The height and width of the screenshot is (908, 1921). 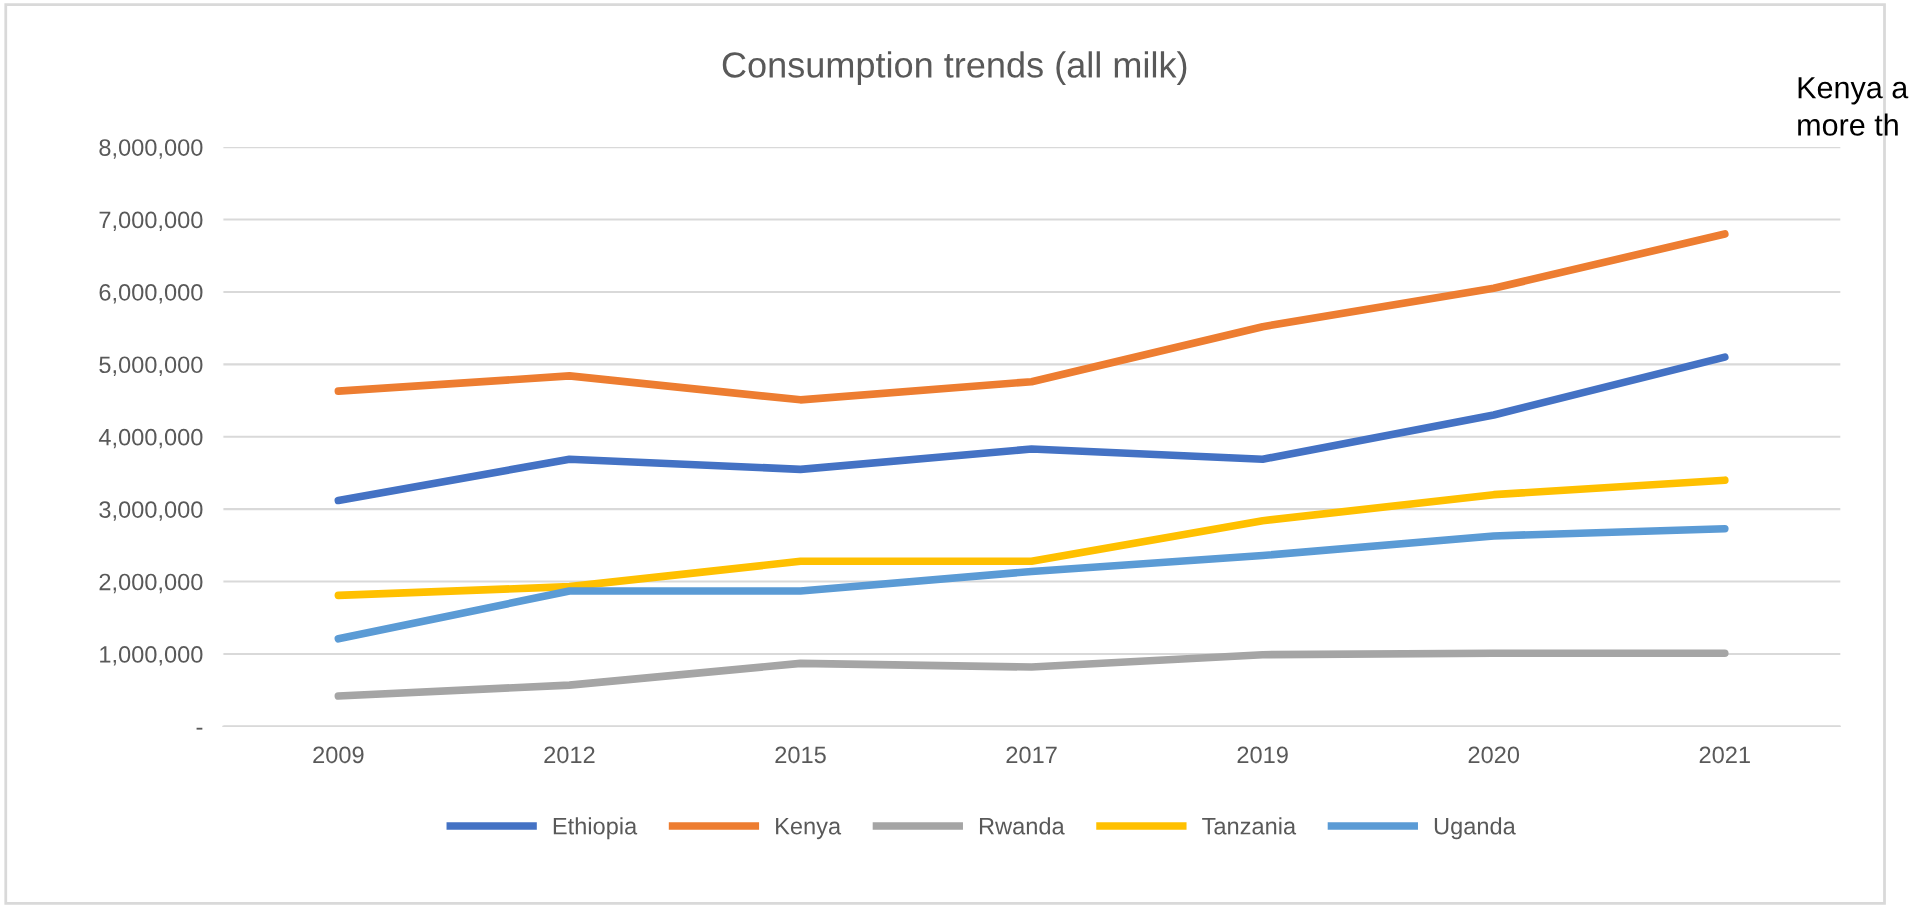 What do you see at coordinates (569, 755) in the screenshot?
I see `x-tick-label: 2012` at bounding box center [569, 755].